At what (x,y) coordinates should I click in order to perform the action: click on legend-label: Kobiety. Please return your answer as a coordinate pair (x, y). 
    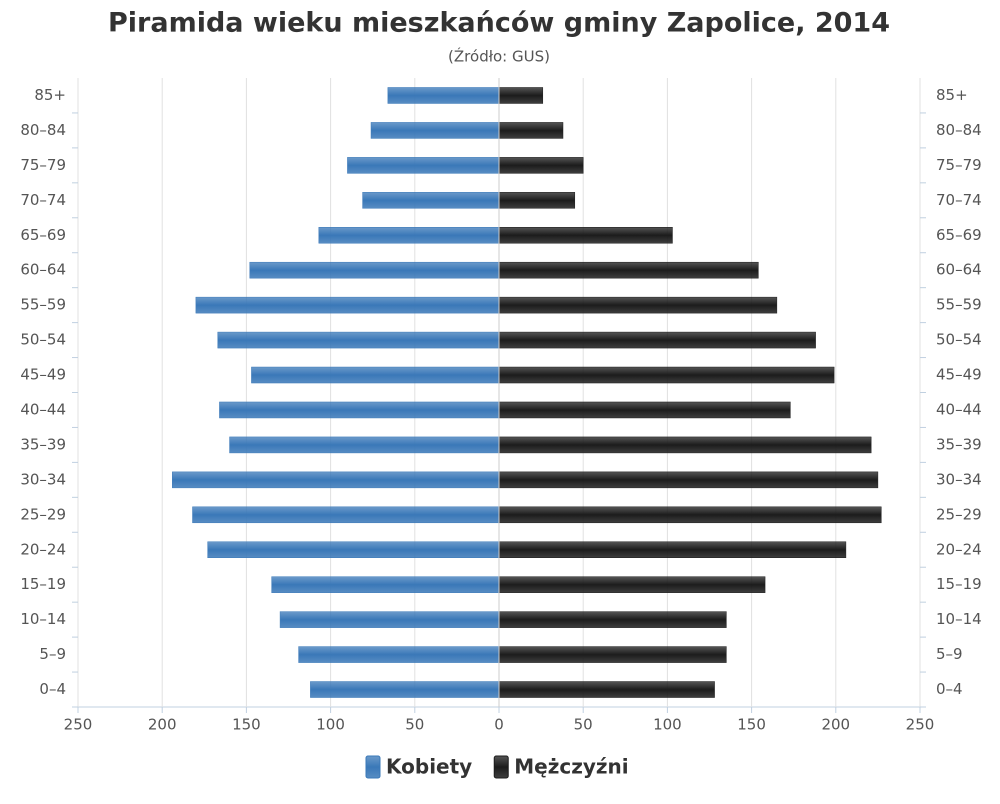
    Looking at the image, I should click on (429, 767).